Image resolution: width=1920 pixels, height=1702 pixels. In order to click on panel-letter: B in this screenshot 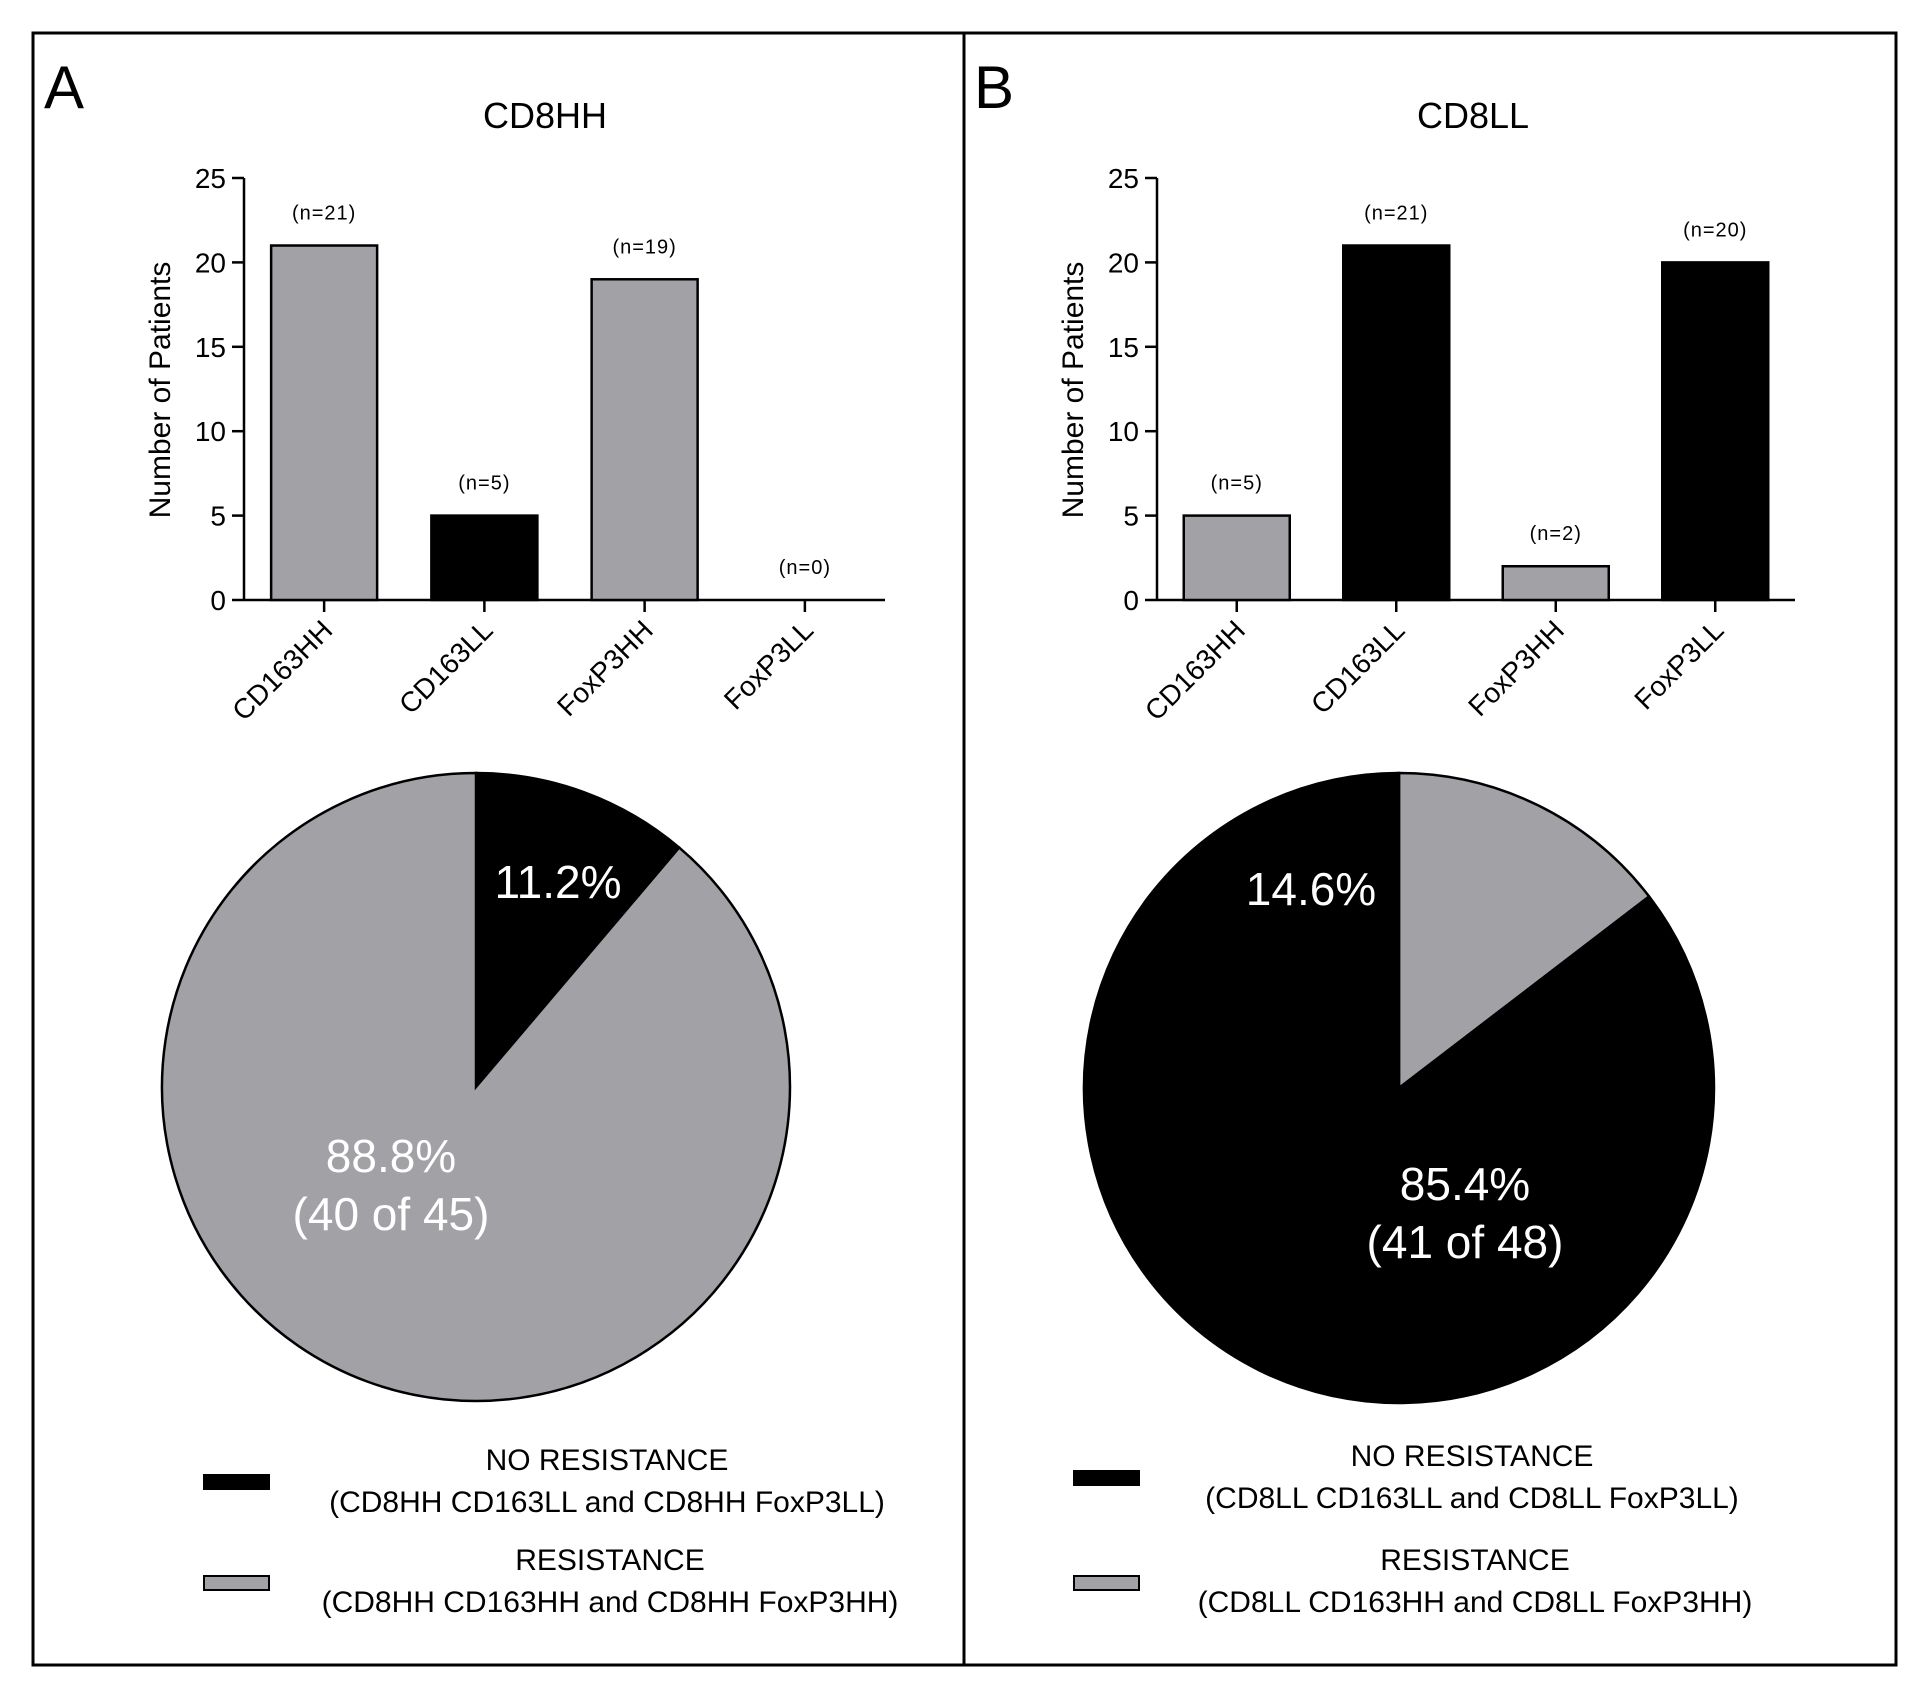, I will do `click(994, 87)`.